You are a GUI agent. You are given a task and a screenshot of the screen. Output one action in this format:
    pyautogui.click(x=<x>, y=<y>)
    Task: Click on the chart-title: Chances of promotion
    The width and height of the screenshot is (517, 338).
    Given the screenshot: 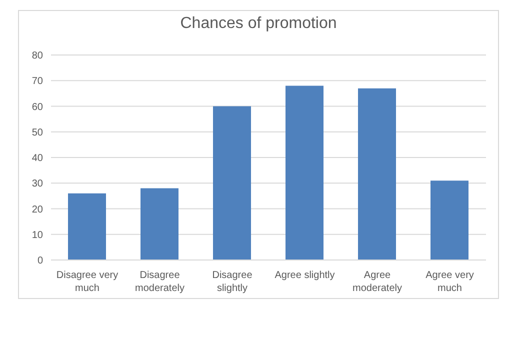 What is the action you would take?
    pyautogui.click(x=258, y=24)
    